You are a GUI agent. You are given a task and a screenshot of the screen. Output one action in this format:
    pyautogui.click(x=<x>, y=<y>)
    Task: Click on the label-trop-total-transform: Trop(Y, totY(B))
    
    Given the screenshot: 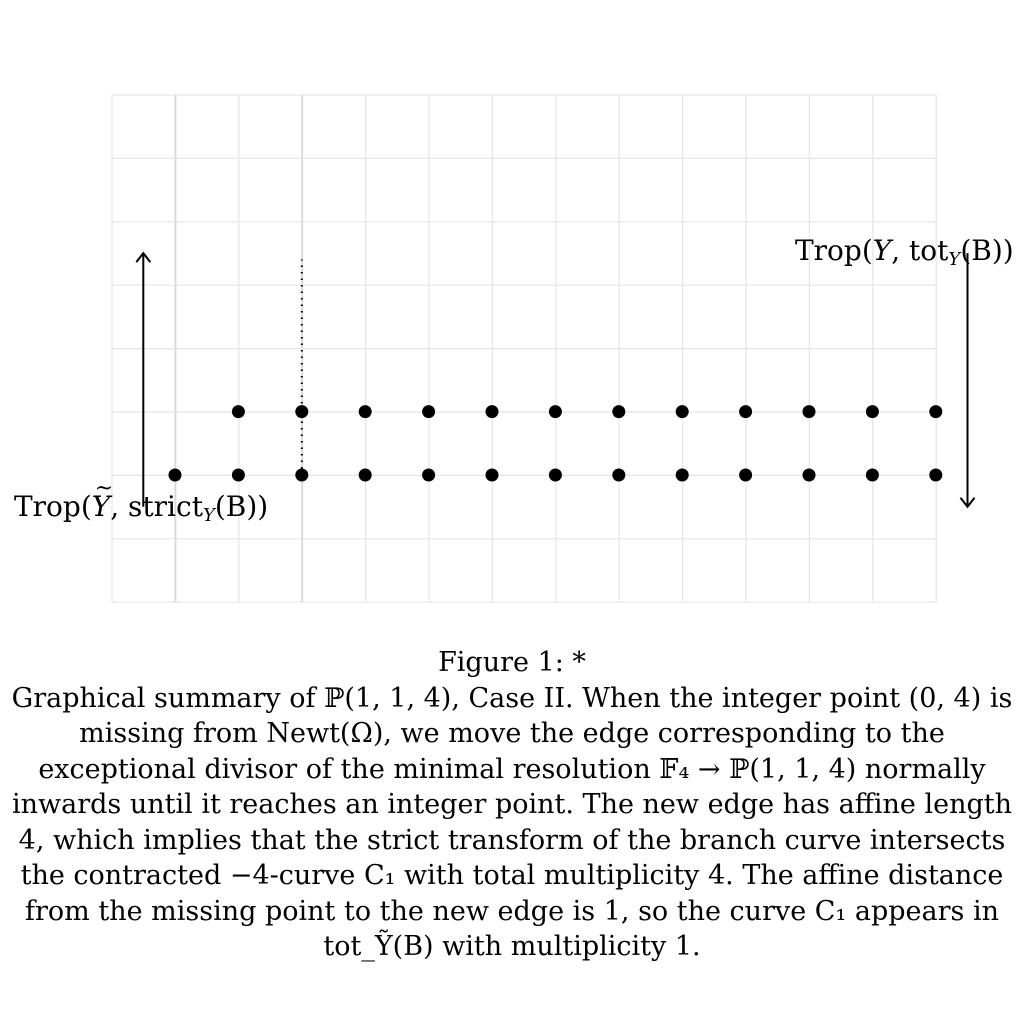 What is the action you would take?
    pyautogui.click(x=904, y=252)
    